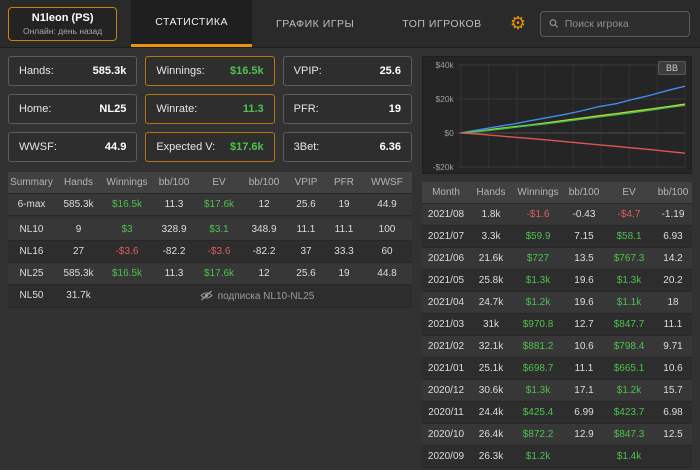 The height and width of the screenshot is (470, 700). What do you see at coordinates (446, 412) in the screenshot?
I see `cell: 2020/11` at bounding box center [446, 412].